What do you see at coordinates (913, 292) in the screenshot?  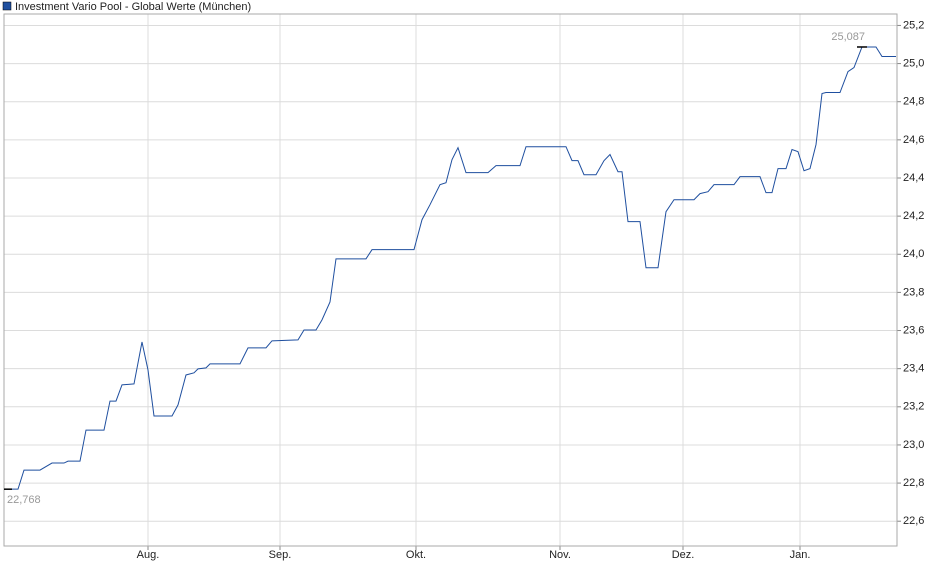 I see `y-tick-label: 23,8` at bounding box center [913, 292].